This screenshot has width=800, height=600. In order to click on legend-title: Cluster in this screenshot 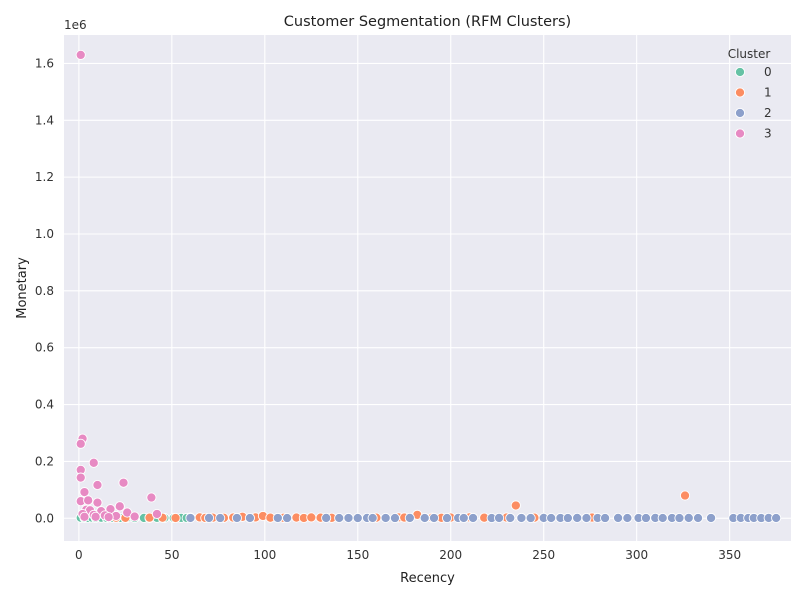, I will do `click(749, 54)`.